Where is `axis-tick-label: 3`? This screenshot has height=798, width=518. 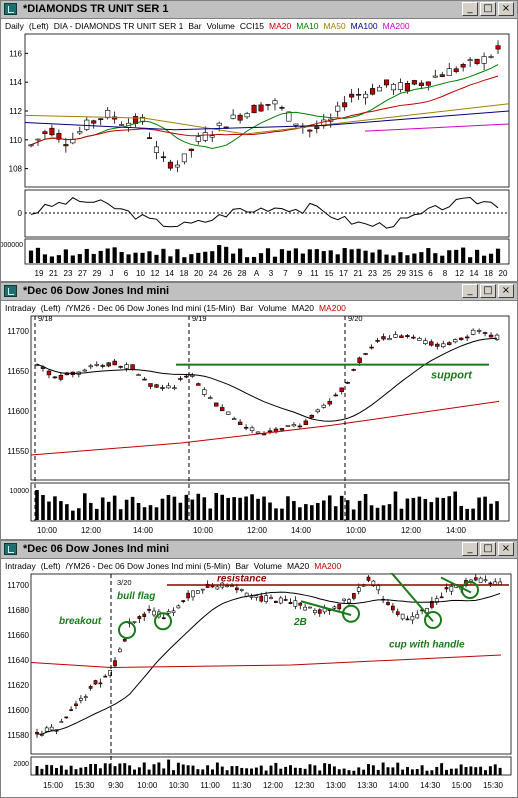 axis-tick-label: 3 is located at coordinates (271, 273).